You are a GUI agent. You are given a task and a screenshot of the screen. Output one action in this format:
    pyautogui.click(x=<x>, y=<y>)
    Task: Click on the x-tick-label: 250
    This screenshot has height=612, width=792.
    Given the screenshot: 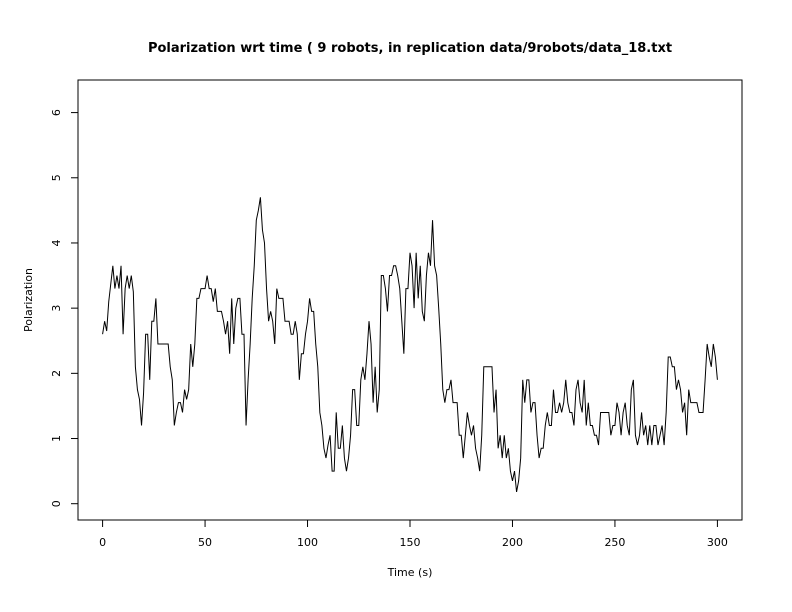 What is the action you would take?
    pyautogui.click(x=614, y=542)
    